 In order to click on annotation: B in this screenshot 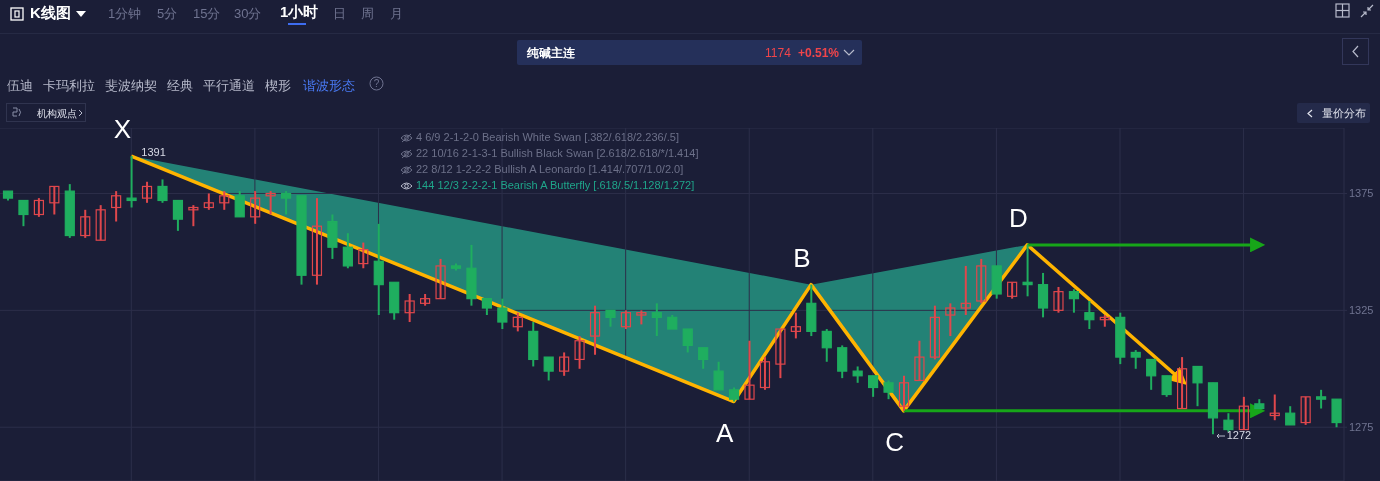, I will do `click(802, 258)`.